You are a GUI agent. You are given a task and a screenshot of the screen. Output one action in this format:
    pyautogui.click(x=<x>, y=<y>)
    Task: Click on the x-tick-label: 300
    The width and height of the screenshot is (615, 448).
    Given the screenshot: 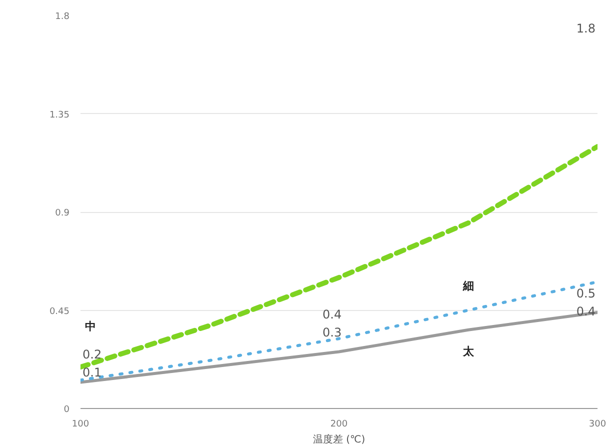 What is the action you would take?
    pyautogui.click(x=597, y=425)
    